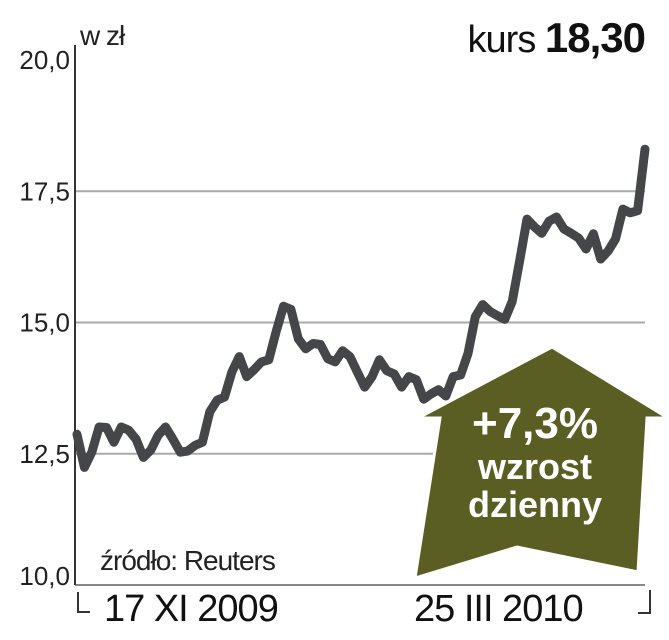 This screenshot has height=640, width=669. Describe the element at coordinates (502, 40) in the screenshot. I see `price-label: kurs` at that location.